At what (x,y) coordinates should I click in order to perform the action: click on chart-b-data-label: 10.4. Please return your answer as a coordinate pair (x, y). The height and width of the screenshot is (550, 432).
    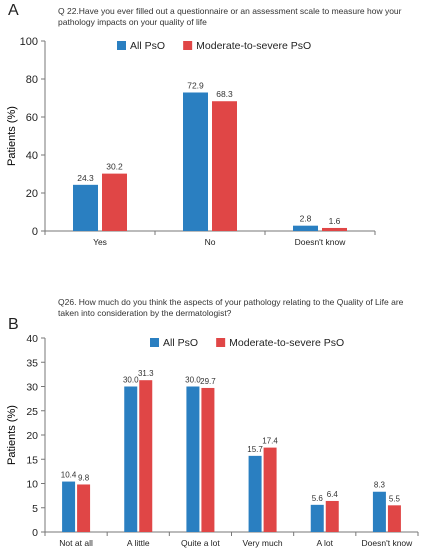
    Looking at the image, I should click on (69, 475).